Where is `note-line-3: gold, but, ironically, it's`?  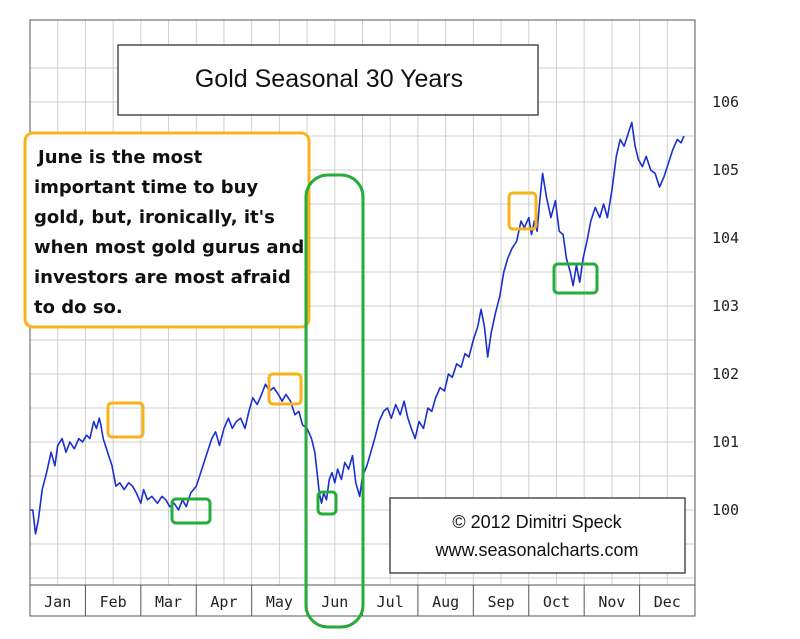
note-line-3: gold, but, ironically, it's is located at coordinates (154, 217).